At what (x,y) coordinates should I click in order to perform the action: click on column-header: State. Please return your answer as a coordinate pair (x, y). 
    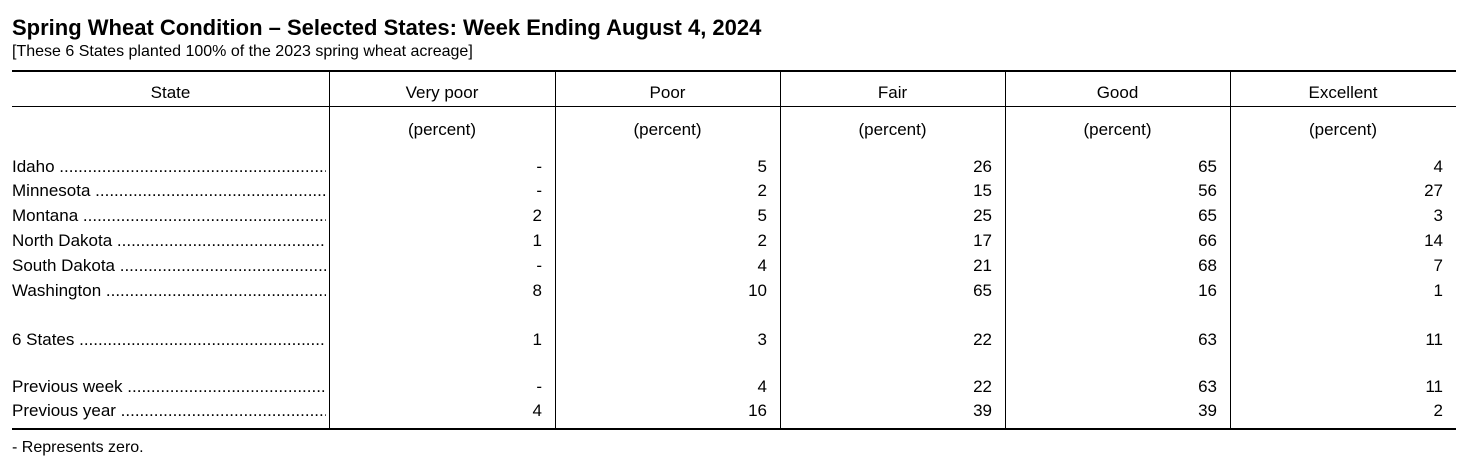
    Looking at the image, I should click on (170, 92).